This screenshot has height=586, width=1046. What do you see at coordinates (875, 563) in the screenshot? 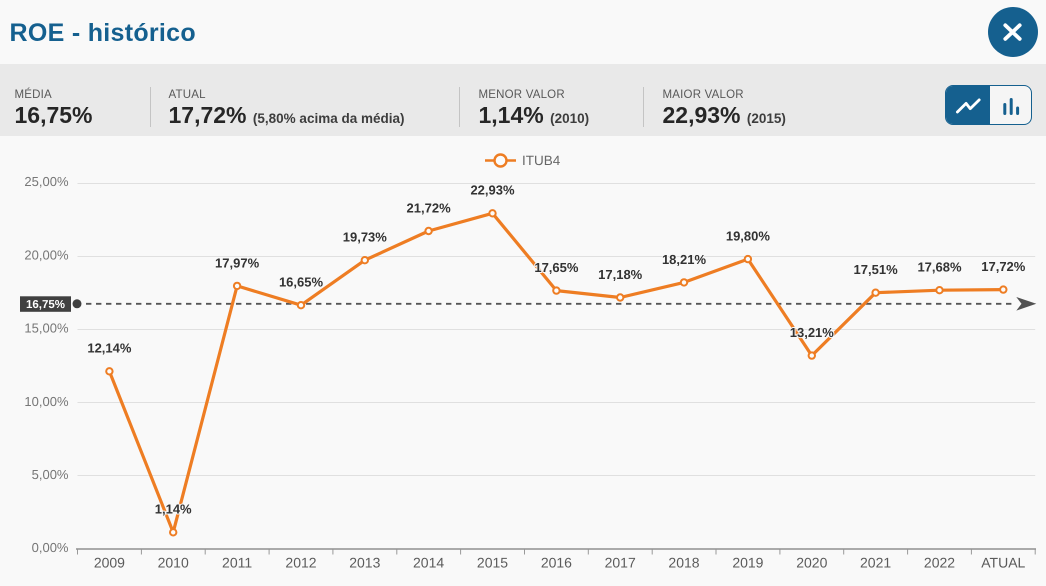
I see `svg-text: 2021` at bounding box center [875, 563].